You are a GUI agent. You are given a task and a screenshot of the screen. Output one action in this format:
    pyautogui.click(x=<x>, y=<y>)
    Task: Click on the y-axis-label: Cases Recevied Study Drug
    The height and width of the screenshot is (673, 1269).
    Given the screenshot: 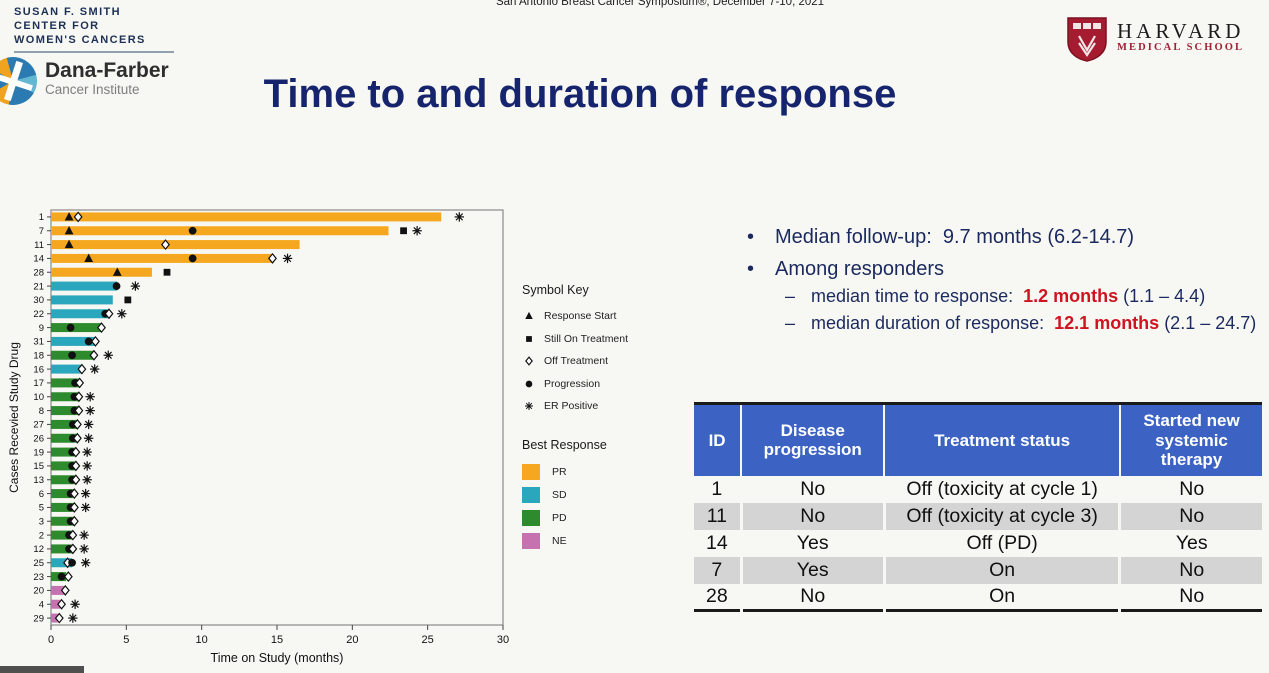 What is the action you would take?
    pyautogui.click(x=14, y=417)
    